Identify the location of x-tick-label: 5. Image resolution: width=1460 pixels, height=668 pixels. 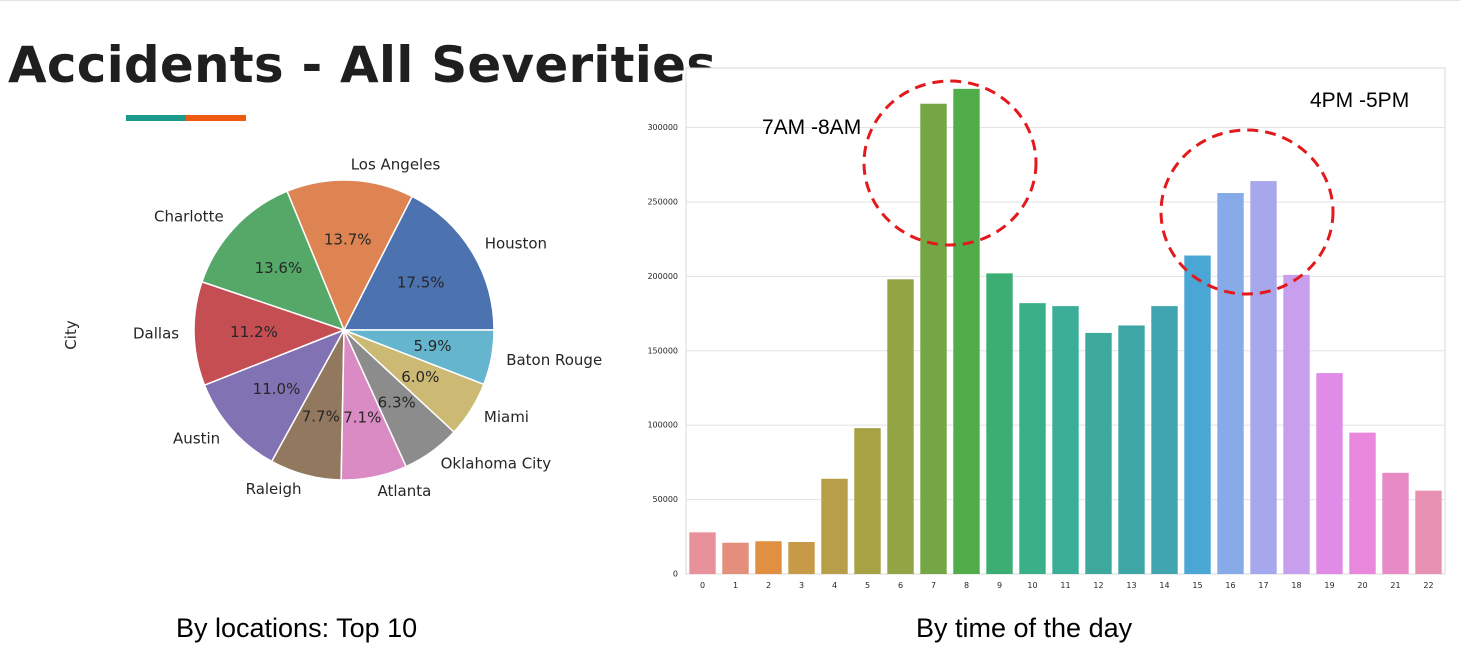
(867, 585).